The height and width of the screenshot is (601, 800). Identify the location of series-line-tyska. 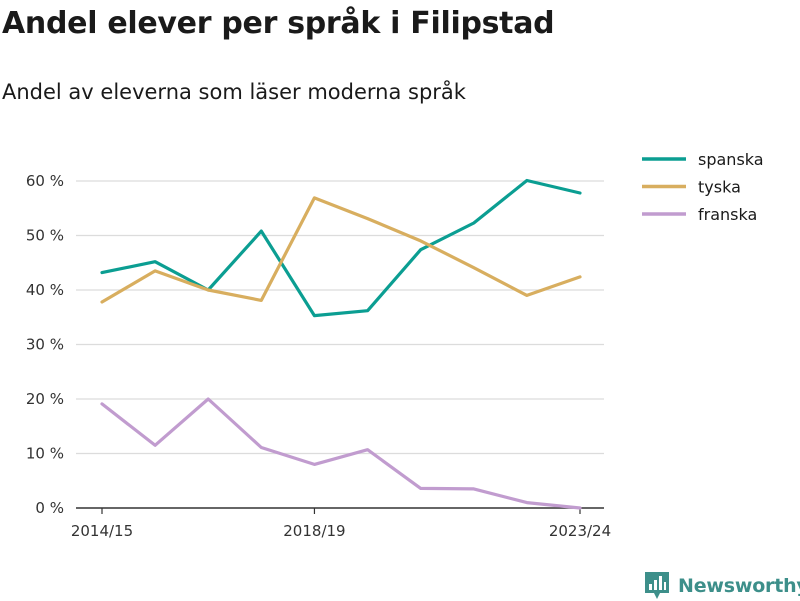
(341, 250).